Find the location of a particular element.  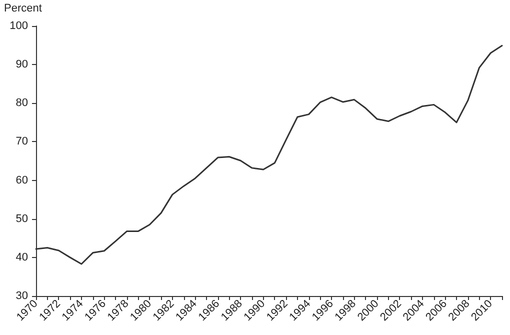

y-axis-title: Percent is located at coordinates (23, 8).